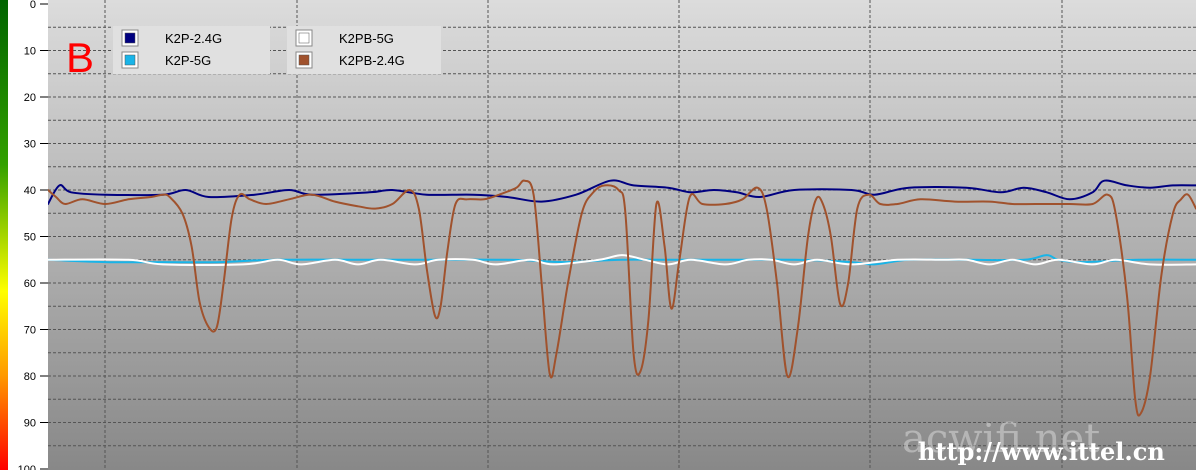 The image size is (1196, 470). I want to click on legend-label: K2P-2.4G, so click(193, 38).